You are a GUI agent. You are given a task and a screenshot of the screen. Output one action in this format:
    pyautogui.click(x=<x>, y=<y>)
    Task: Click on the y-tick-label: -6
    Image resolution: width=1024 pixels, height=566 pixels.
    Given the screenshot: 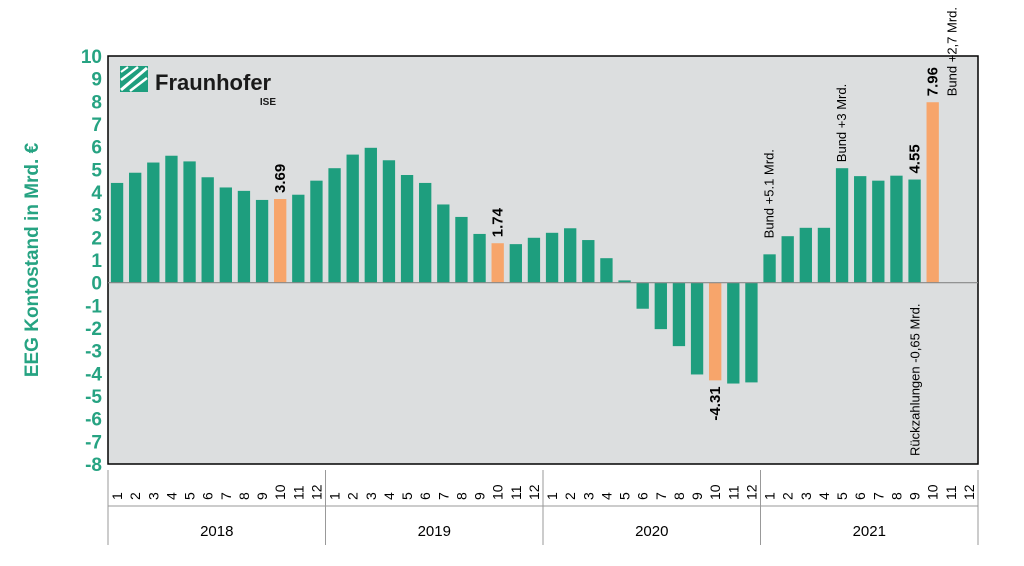 What is the action you would take?
    pyautogui.click(x=93, y=420)
    